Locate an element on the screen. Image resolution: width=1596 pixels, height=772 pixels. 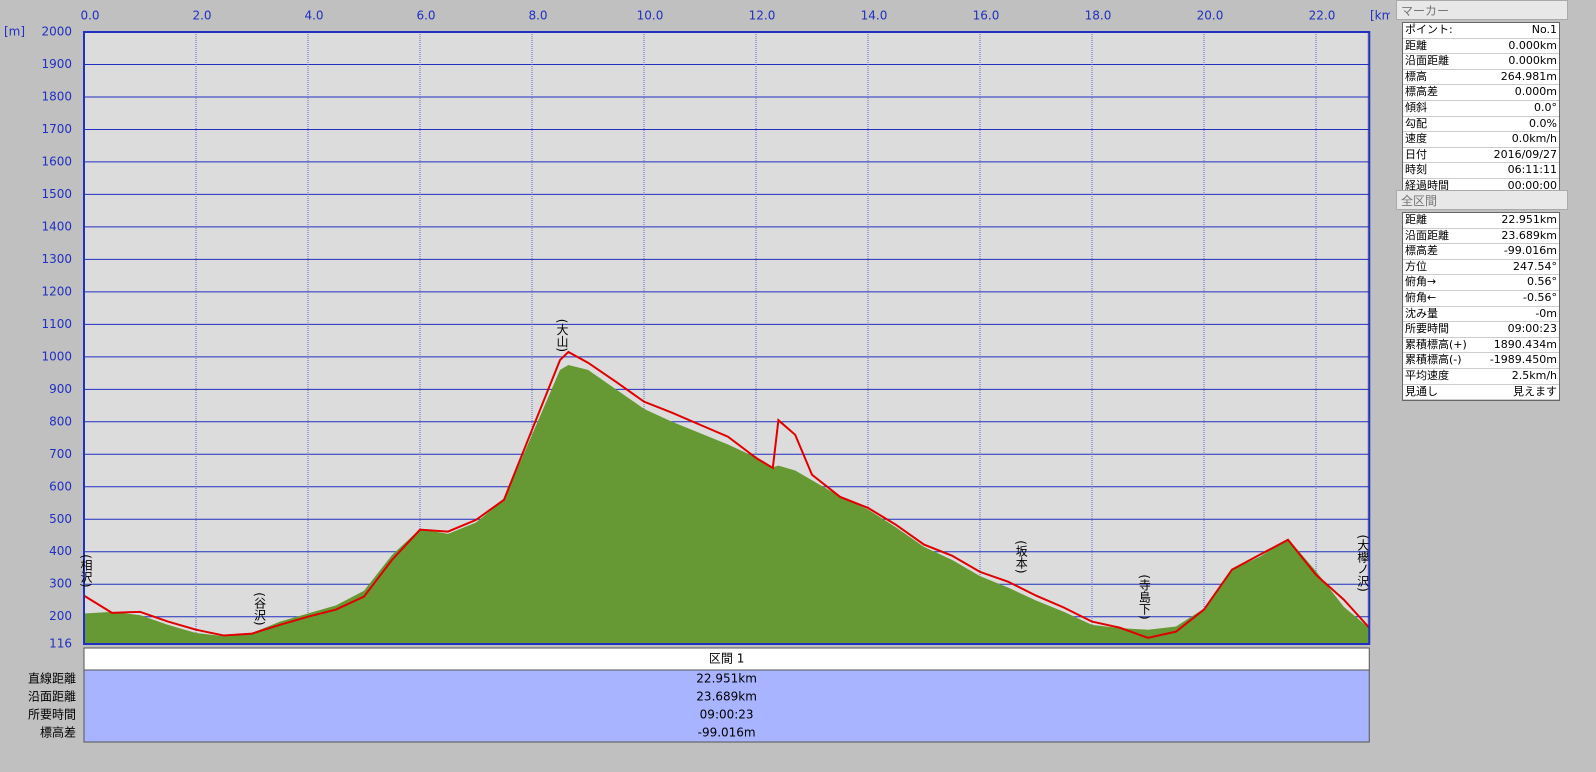
panel-row: 沈み量 -0m is located at coordinates (1481, 315).